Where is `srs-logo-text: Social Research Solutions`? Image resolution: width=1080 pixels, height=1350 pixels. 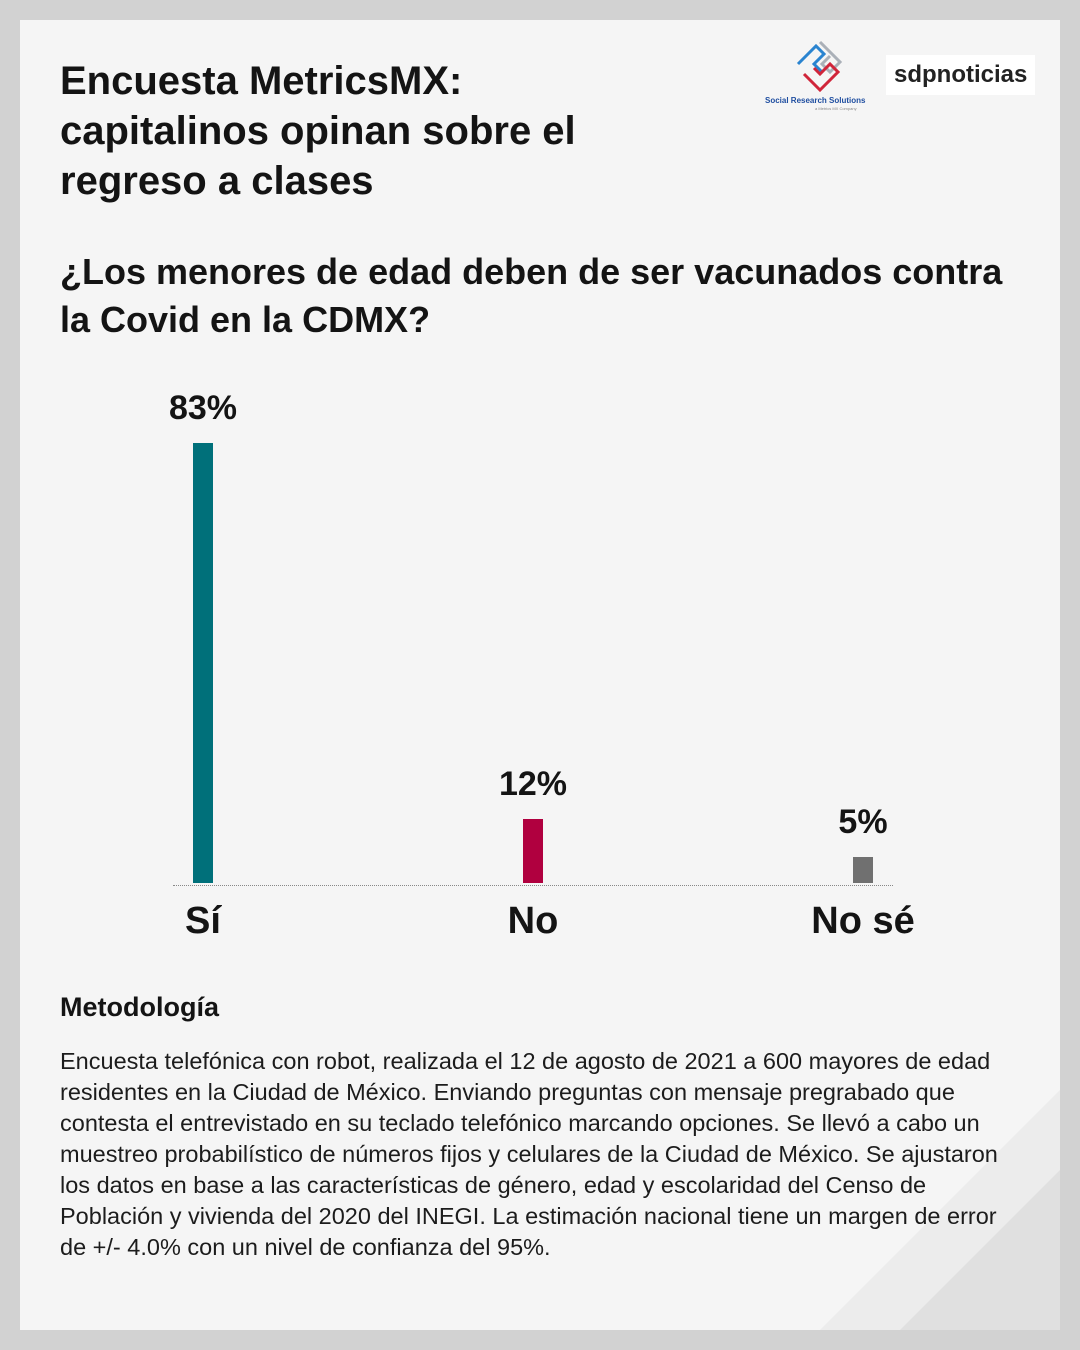
srs-logo-text: Social Research Solutions is located at coordinates (815, 100).